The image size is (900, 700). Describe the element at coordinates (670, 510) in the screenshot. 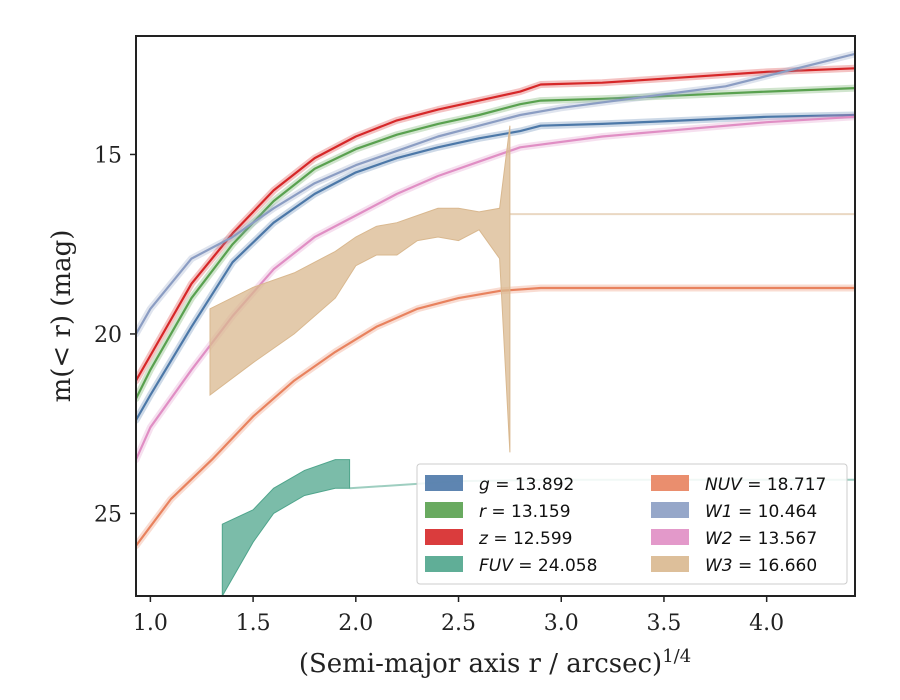

I see `legend-swatch-w1` at that location.